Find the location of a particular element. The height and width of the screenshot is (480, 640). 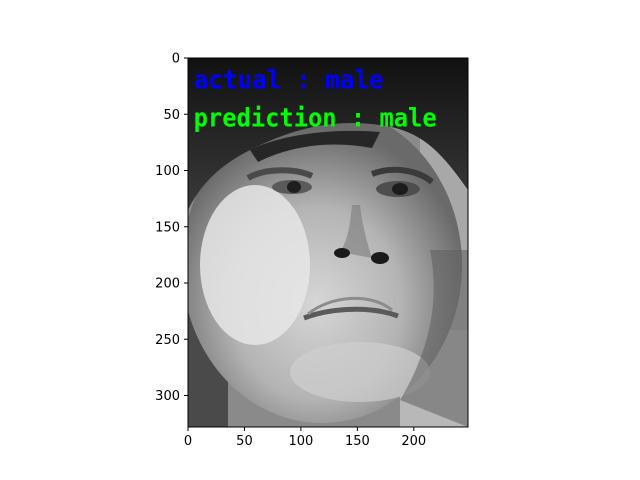

y-tick-label: 250 is located at coordinates (167, 340).